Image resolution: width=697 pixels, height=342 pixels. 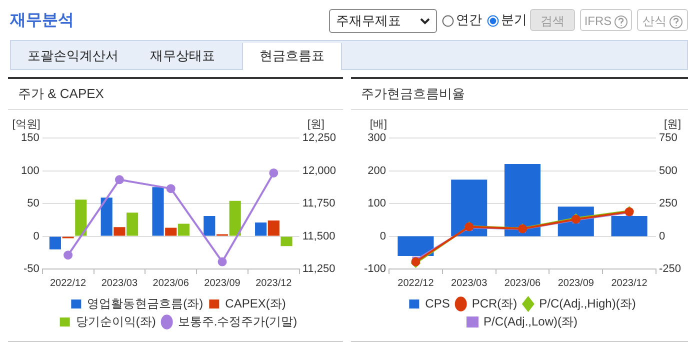 I want to click on legend-label: CAPEX(좌), so click(x=255, y=303).